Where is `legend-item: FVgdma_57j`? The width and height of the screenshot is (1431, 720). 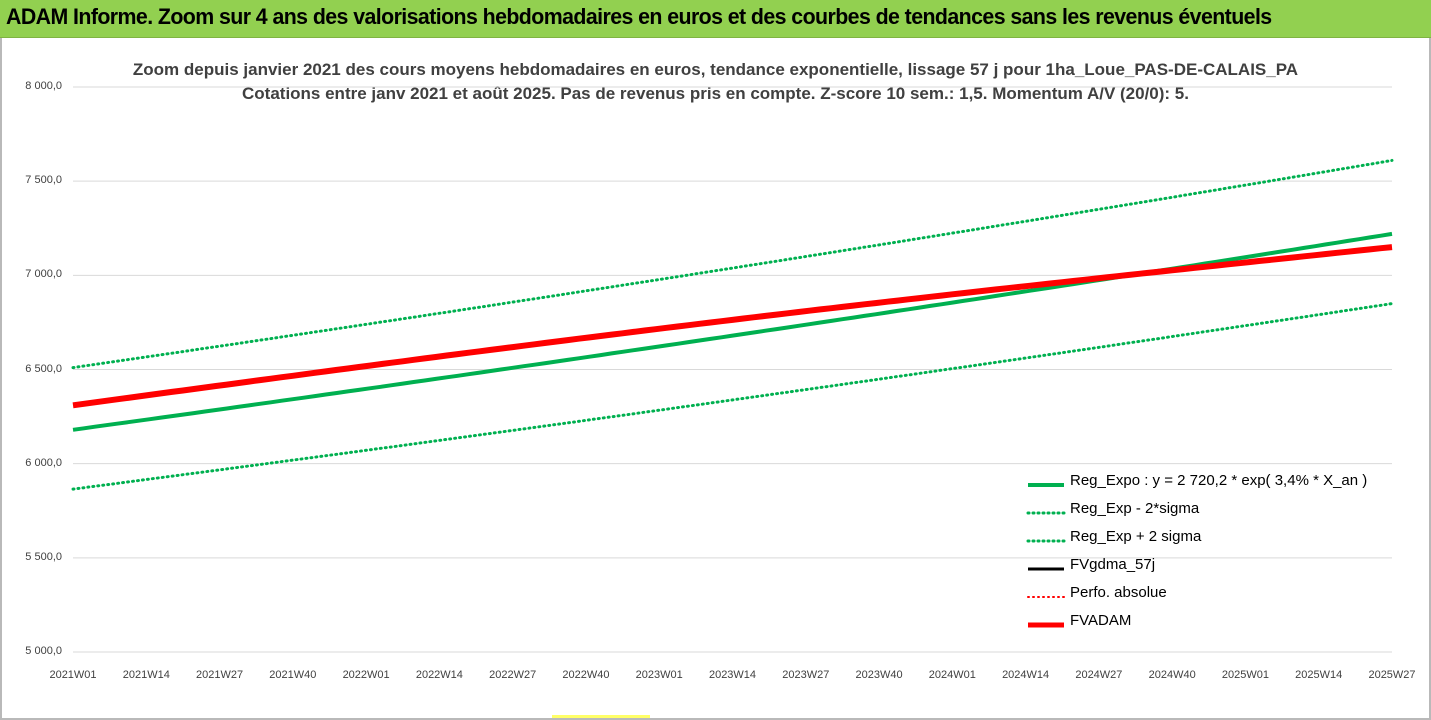
legend-item: FVgdma_57j is located at coordinates (1202, 566).